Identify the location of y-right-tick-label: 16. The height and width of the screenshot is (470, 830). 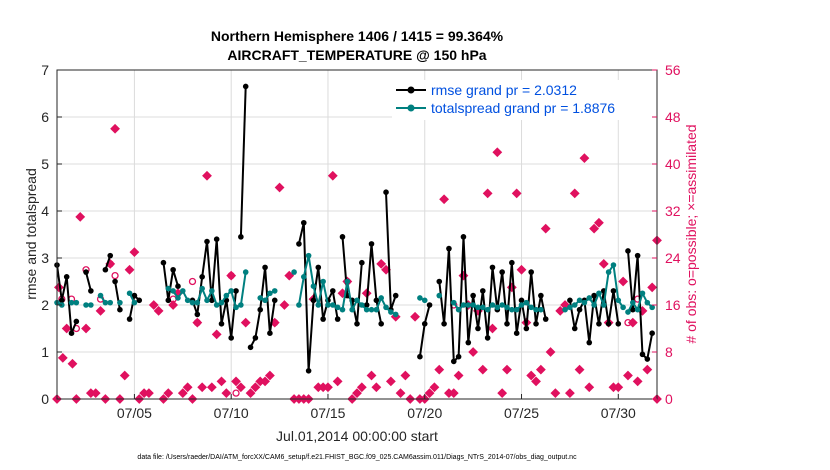
(673, 305).